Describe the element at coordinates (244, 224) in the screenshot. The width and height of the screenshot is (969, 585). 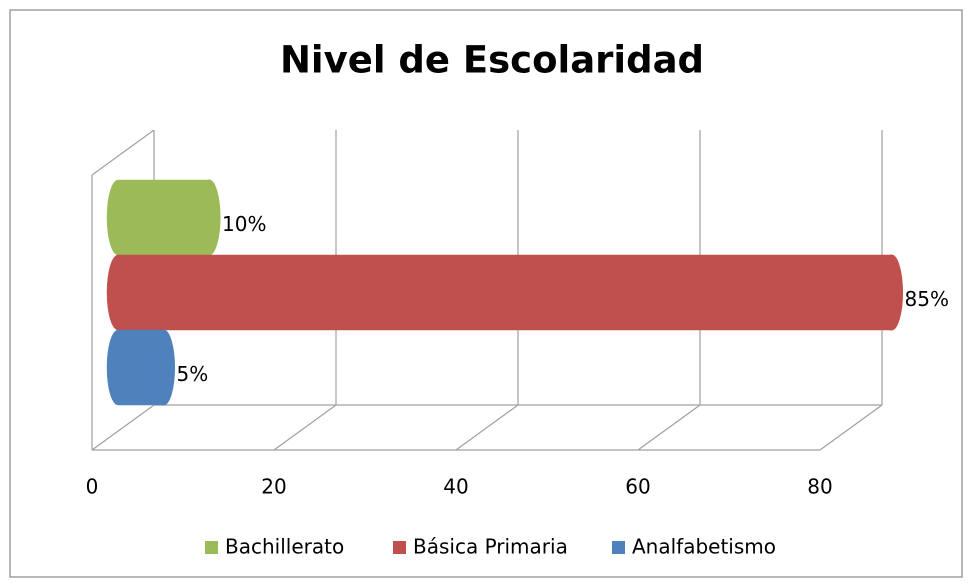
I see `data-label: 10%` at that location.